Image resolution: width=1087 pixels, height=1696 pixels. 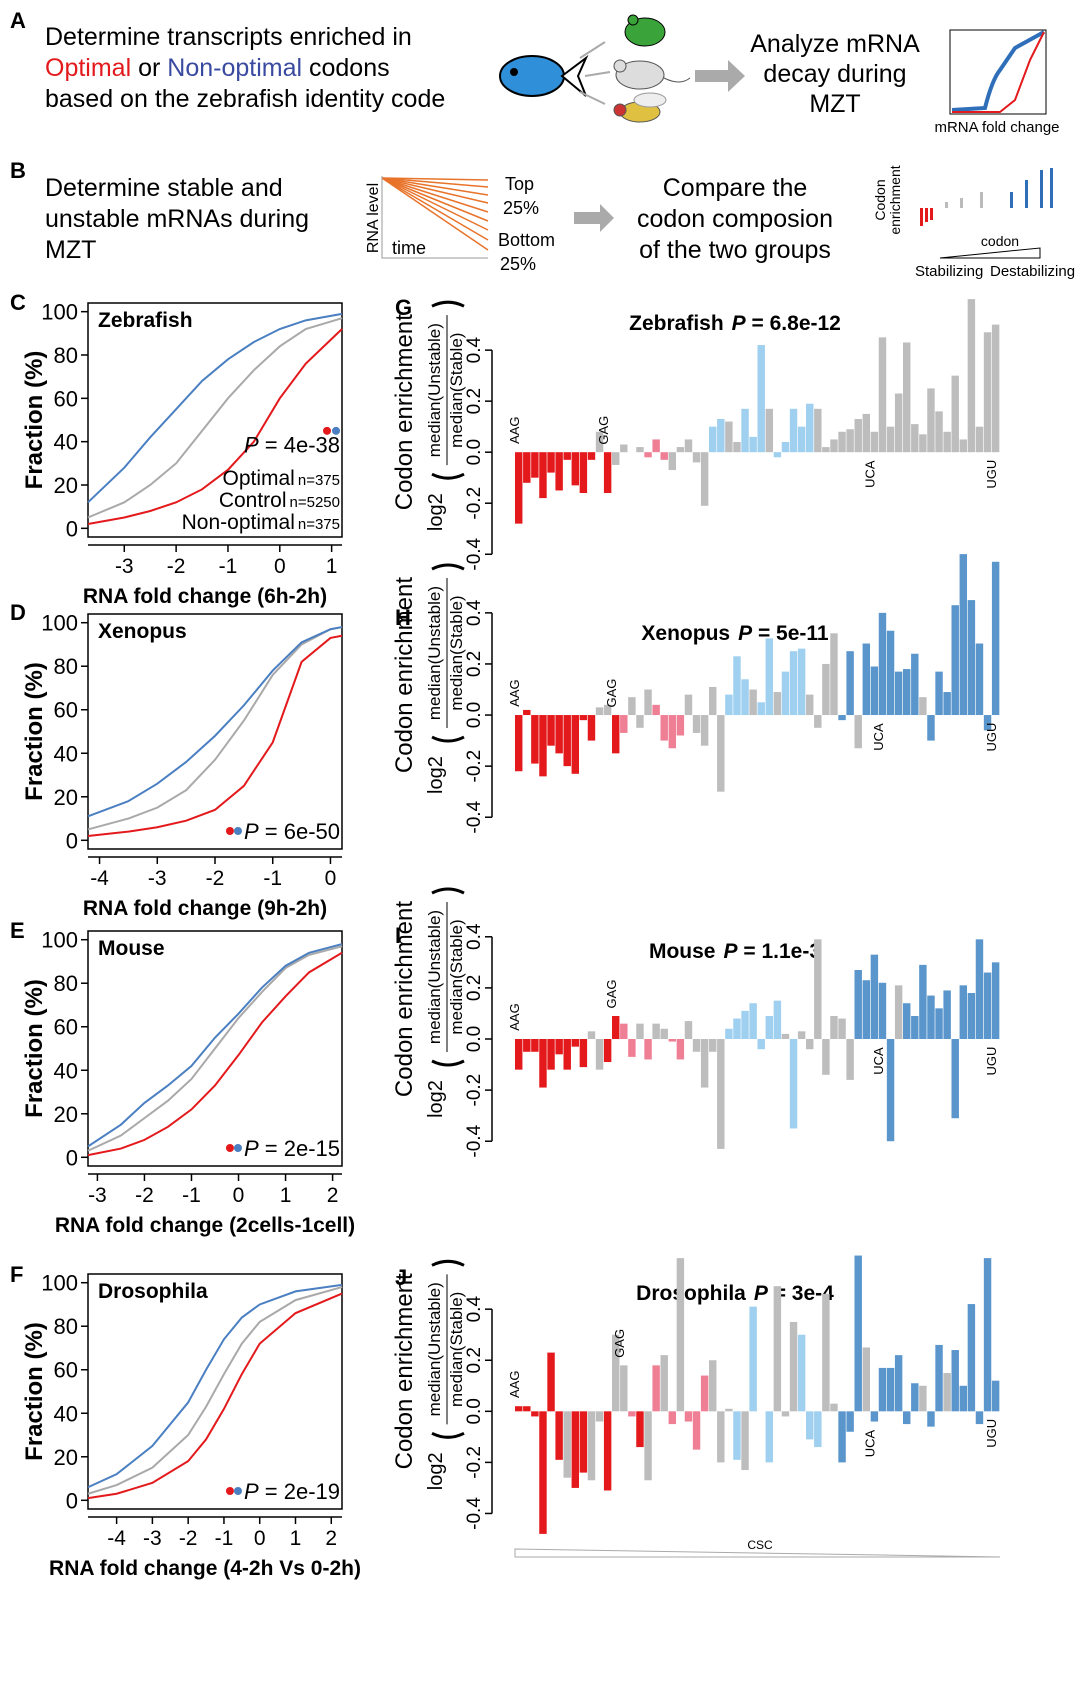 I want to click on text-line: decay during, so click(x=834, y=74).